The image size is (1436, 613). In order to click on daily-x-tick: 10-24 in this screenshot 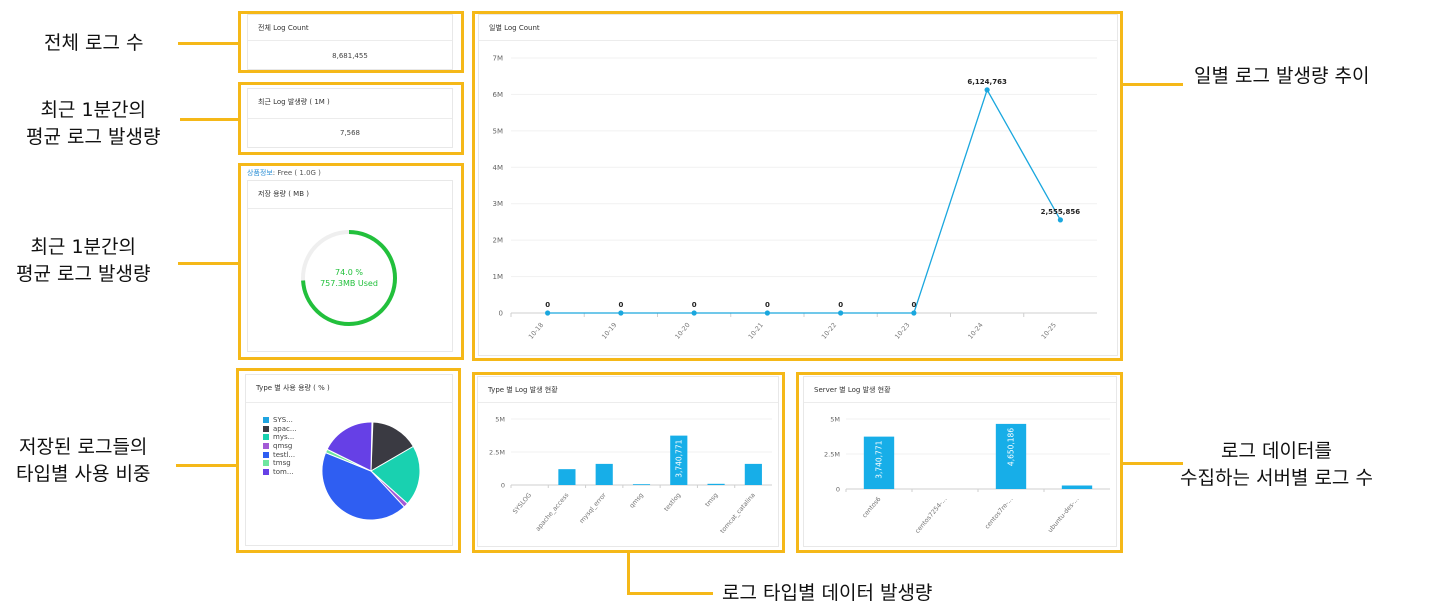, I will do `click(975, 331)`.